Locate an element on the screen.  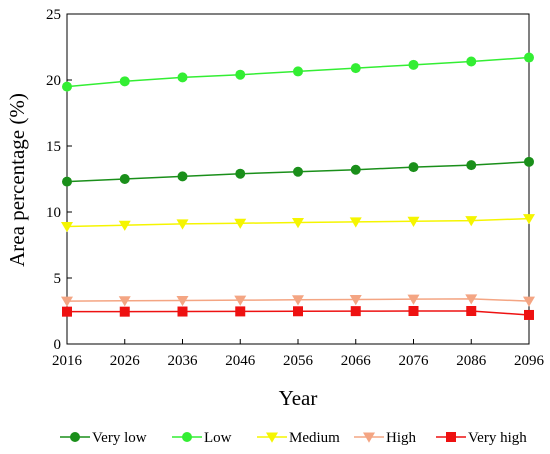
y-tick-label: 10 is located at coordinates (53, 213).